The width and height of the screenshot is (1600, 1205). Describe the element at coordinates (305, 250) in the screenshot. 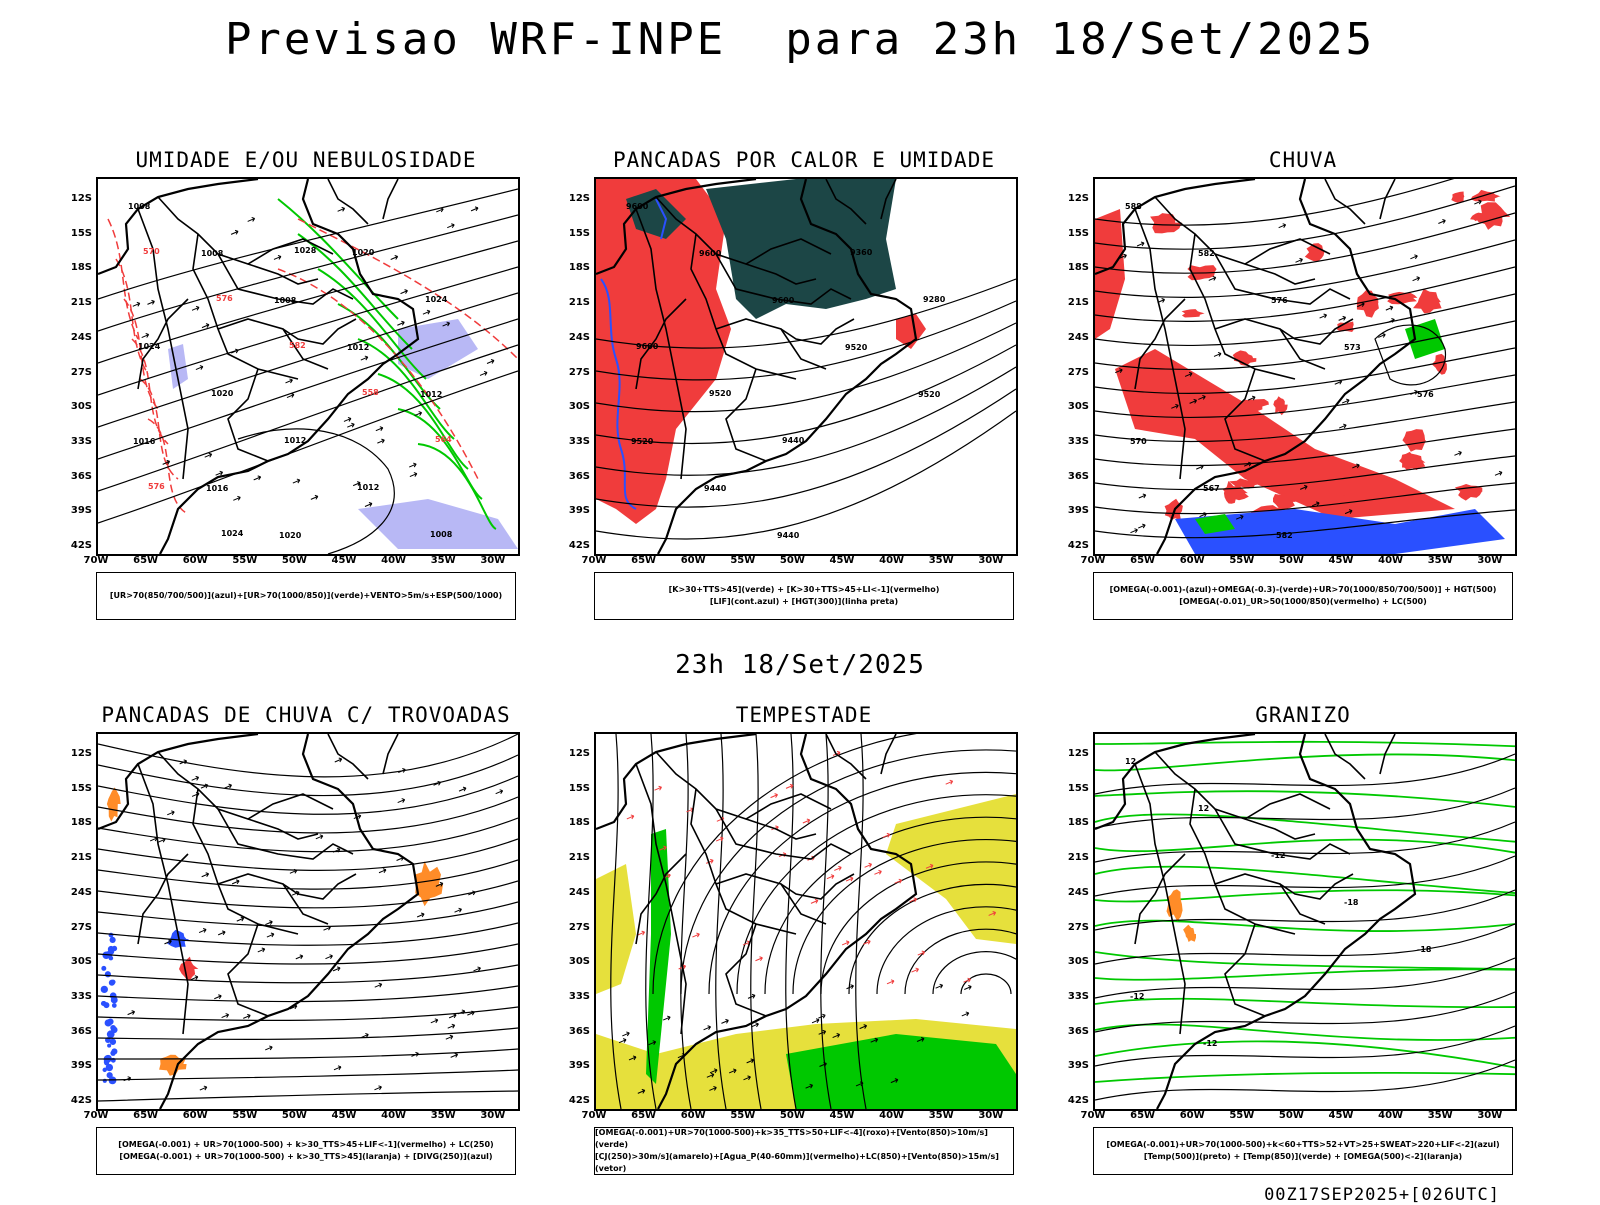

I see `contour-label: 1028` at that location.